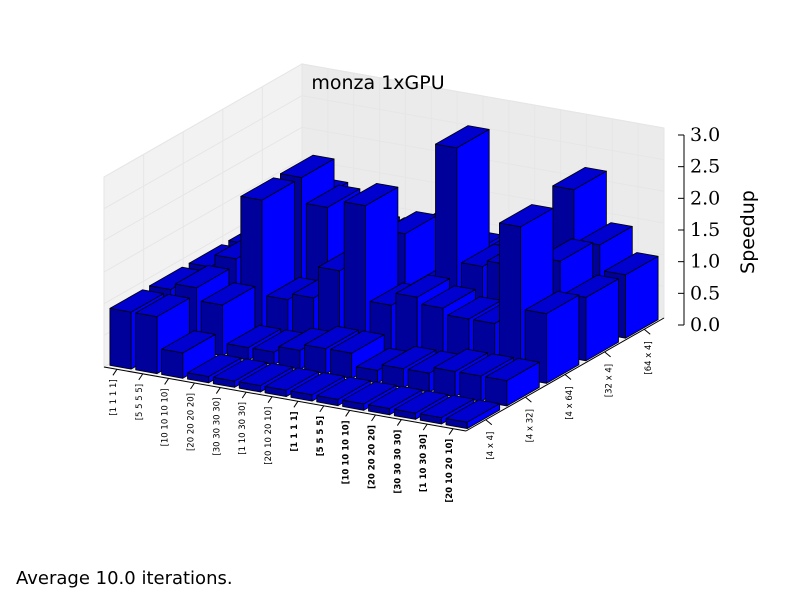  What do you see at coordinates (491, 446) in the screenshot?
I see `y-tick-label: [4 x 4]` at bounding box center [491, 446].